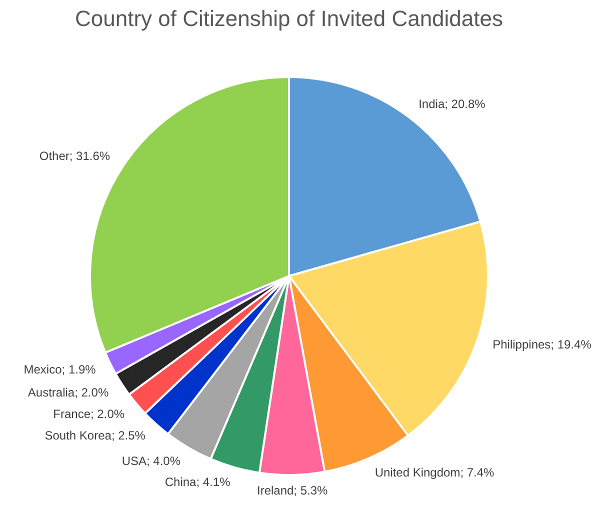  I want to click on slice-label: Mexico; 1.9%, so click(60, 369).